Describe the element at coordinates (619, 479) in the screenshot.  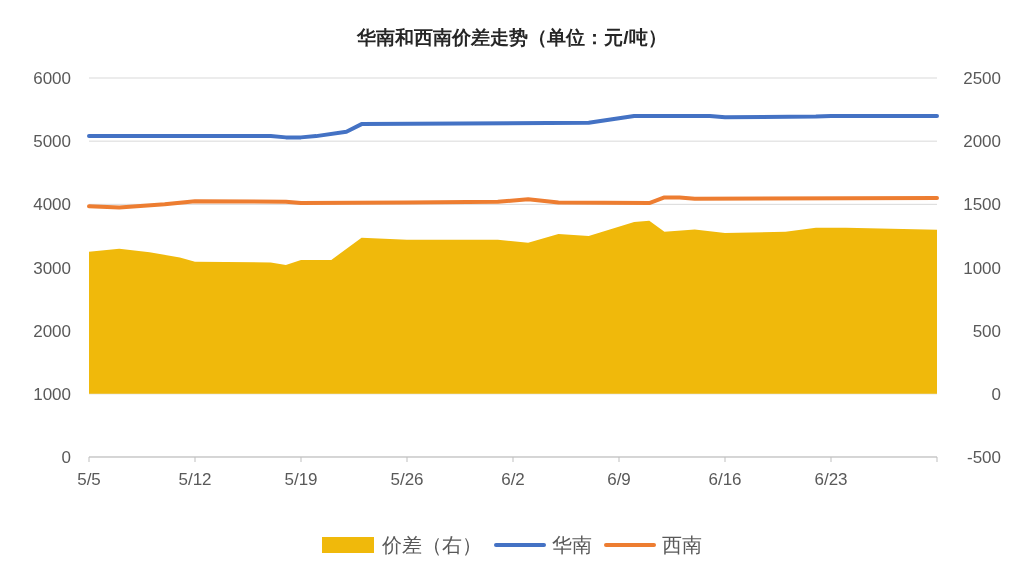
I see `x-tick-label: 6/9` at that location.